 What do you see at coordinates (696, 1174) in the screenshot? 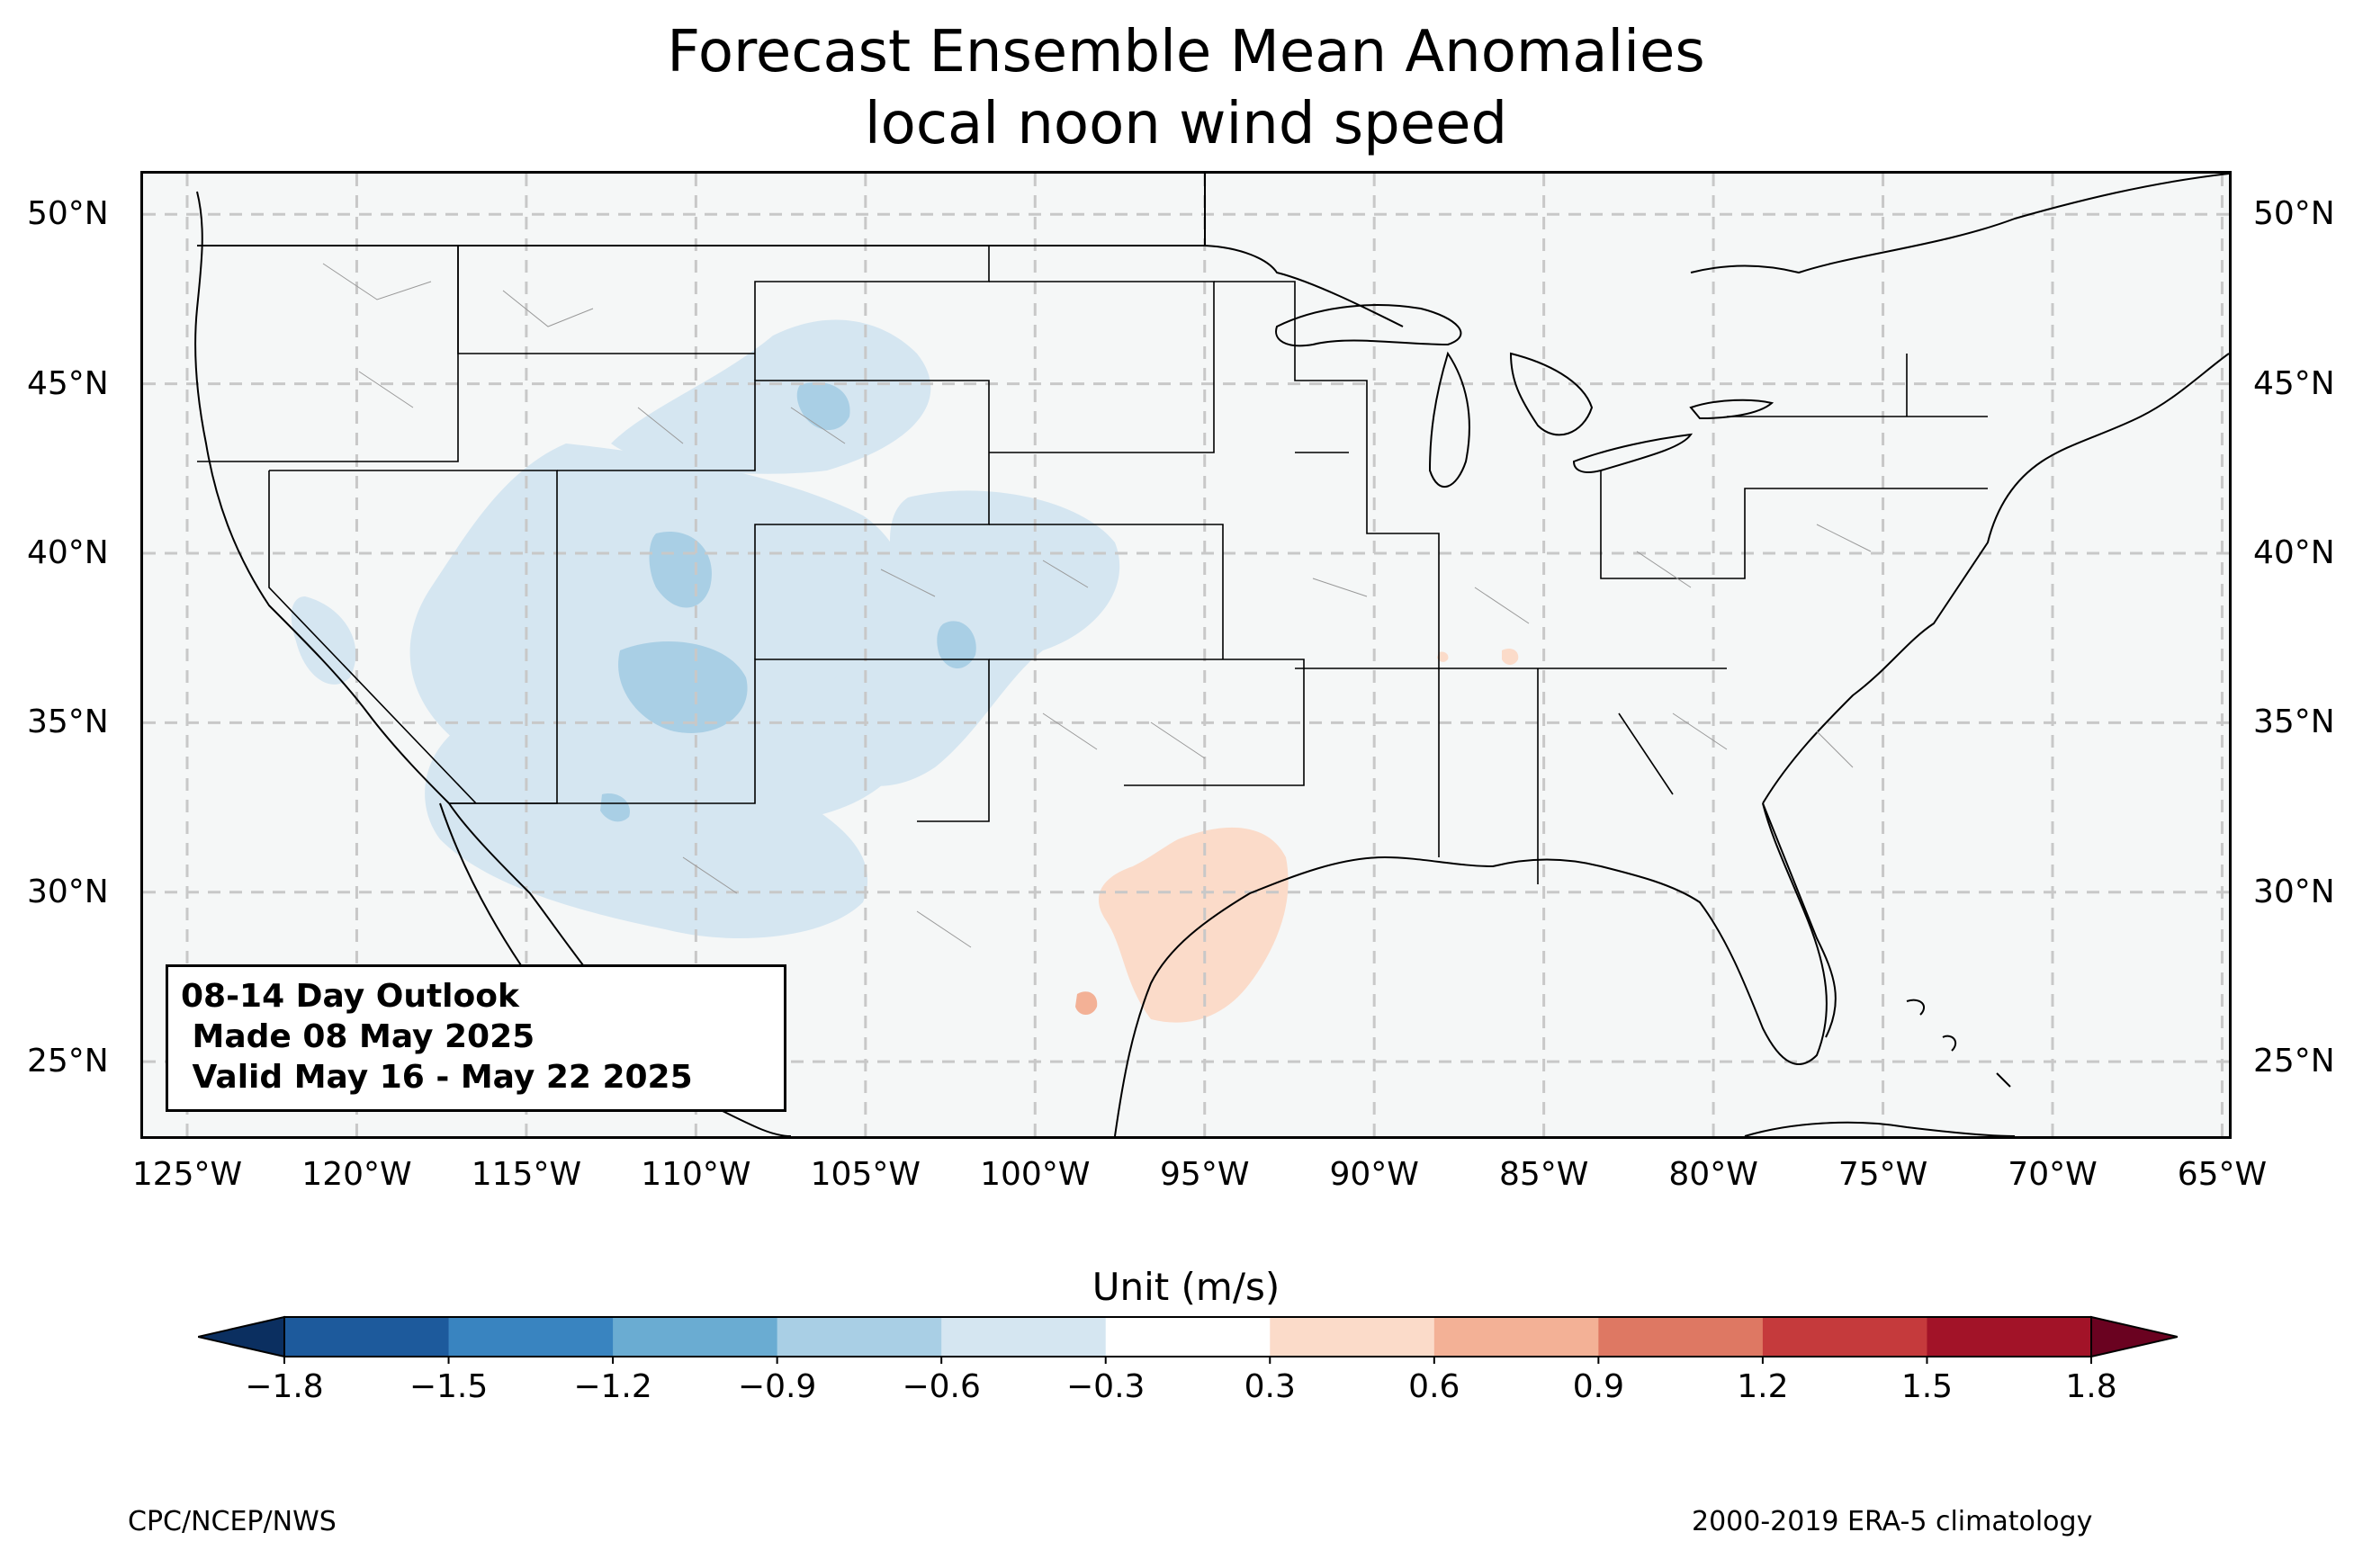
I see `lon-tick-label: 110°W` at bounding box center [696, 1174].